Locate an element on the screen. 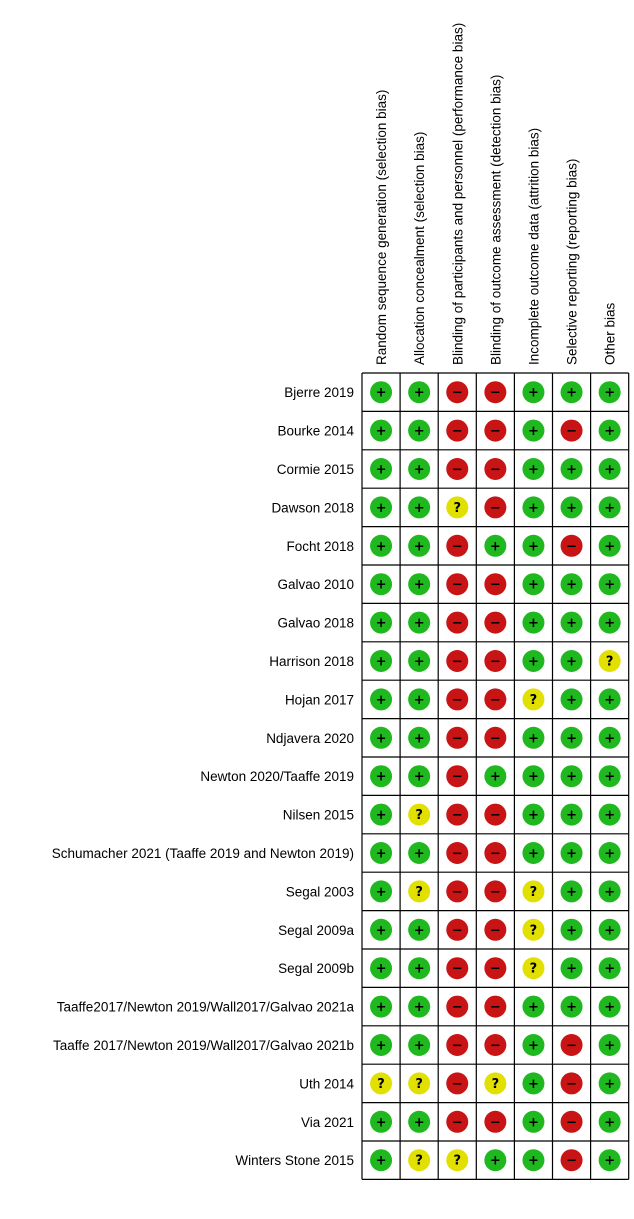 Image resolution: width=634 pixels, height=1219 pixels. study-label: Hojan 2017 is located at coordinates (319, 699).